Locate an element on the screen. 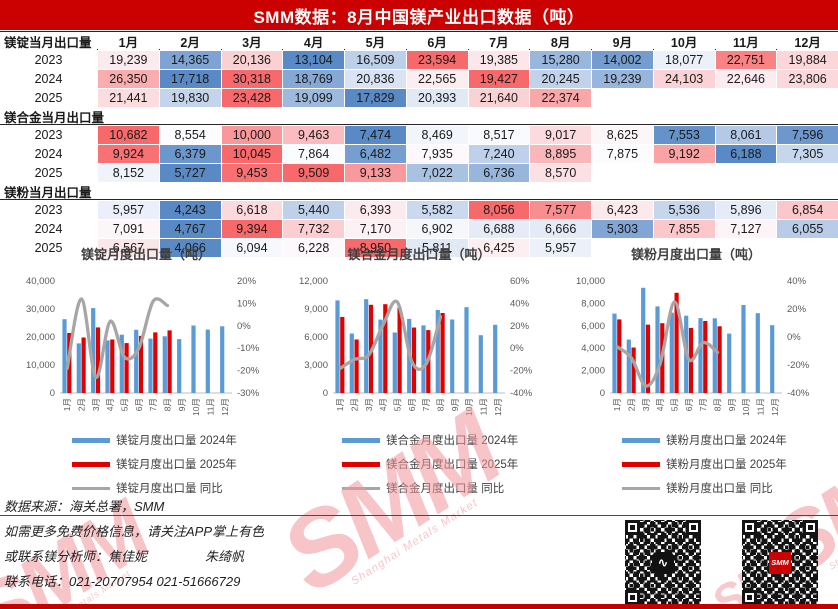  month-header: 9月 is located at coordinates (622, 41).